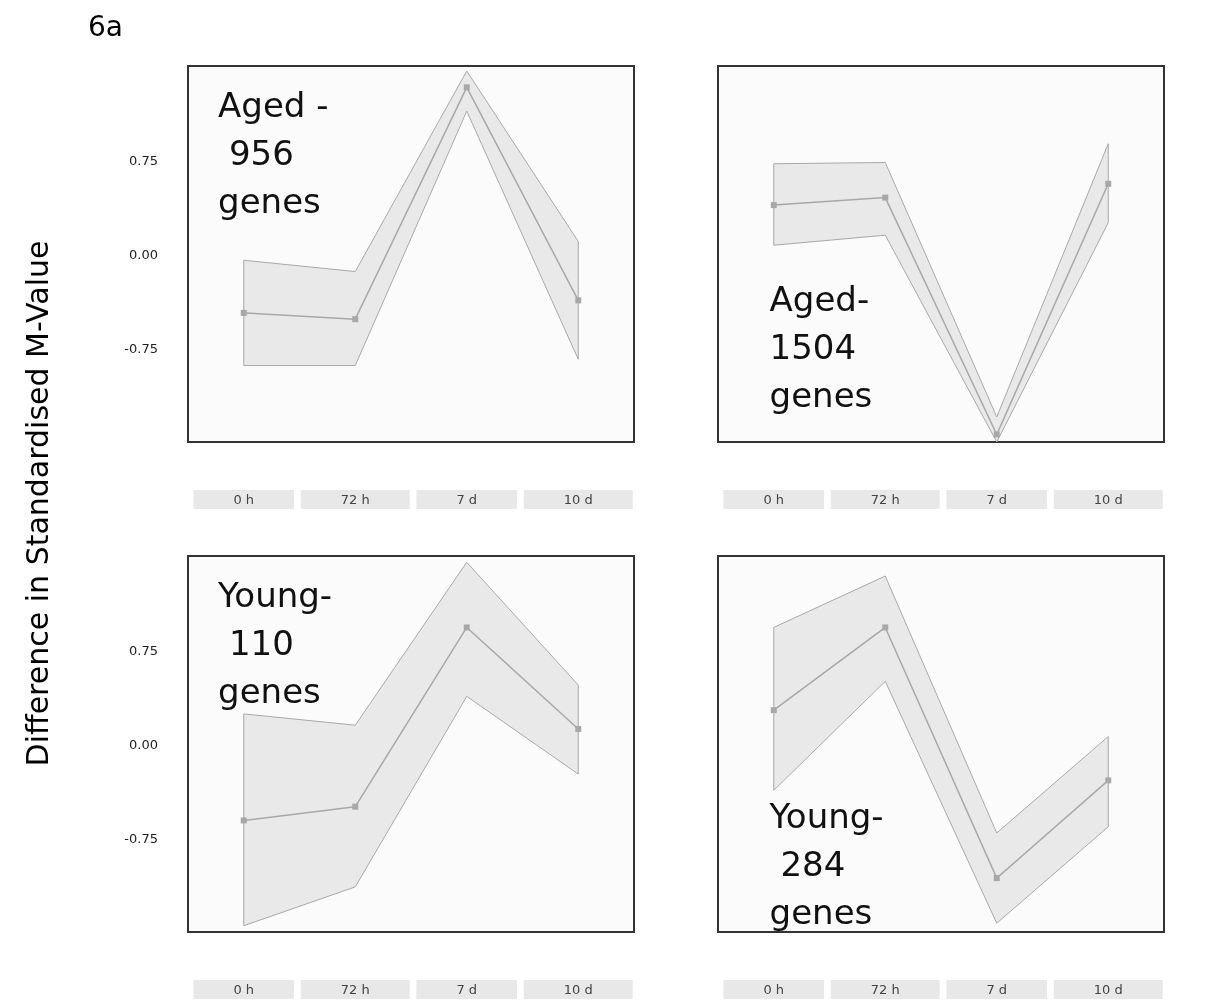  I want to click on annotation: Aged - 956 genes, so click(273, 153).